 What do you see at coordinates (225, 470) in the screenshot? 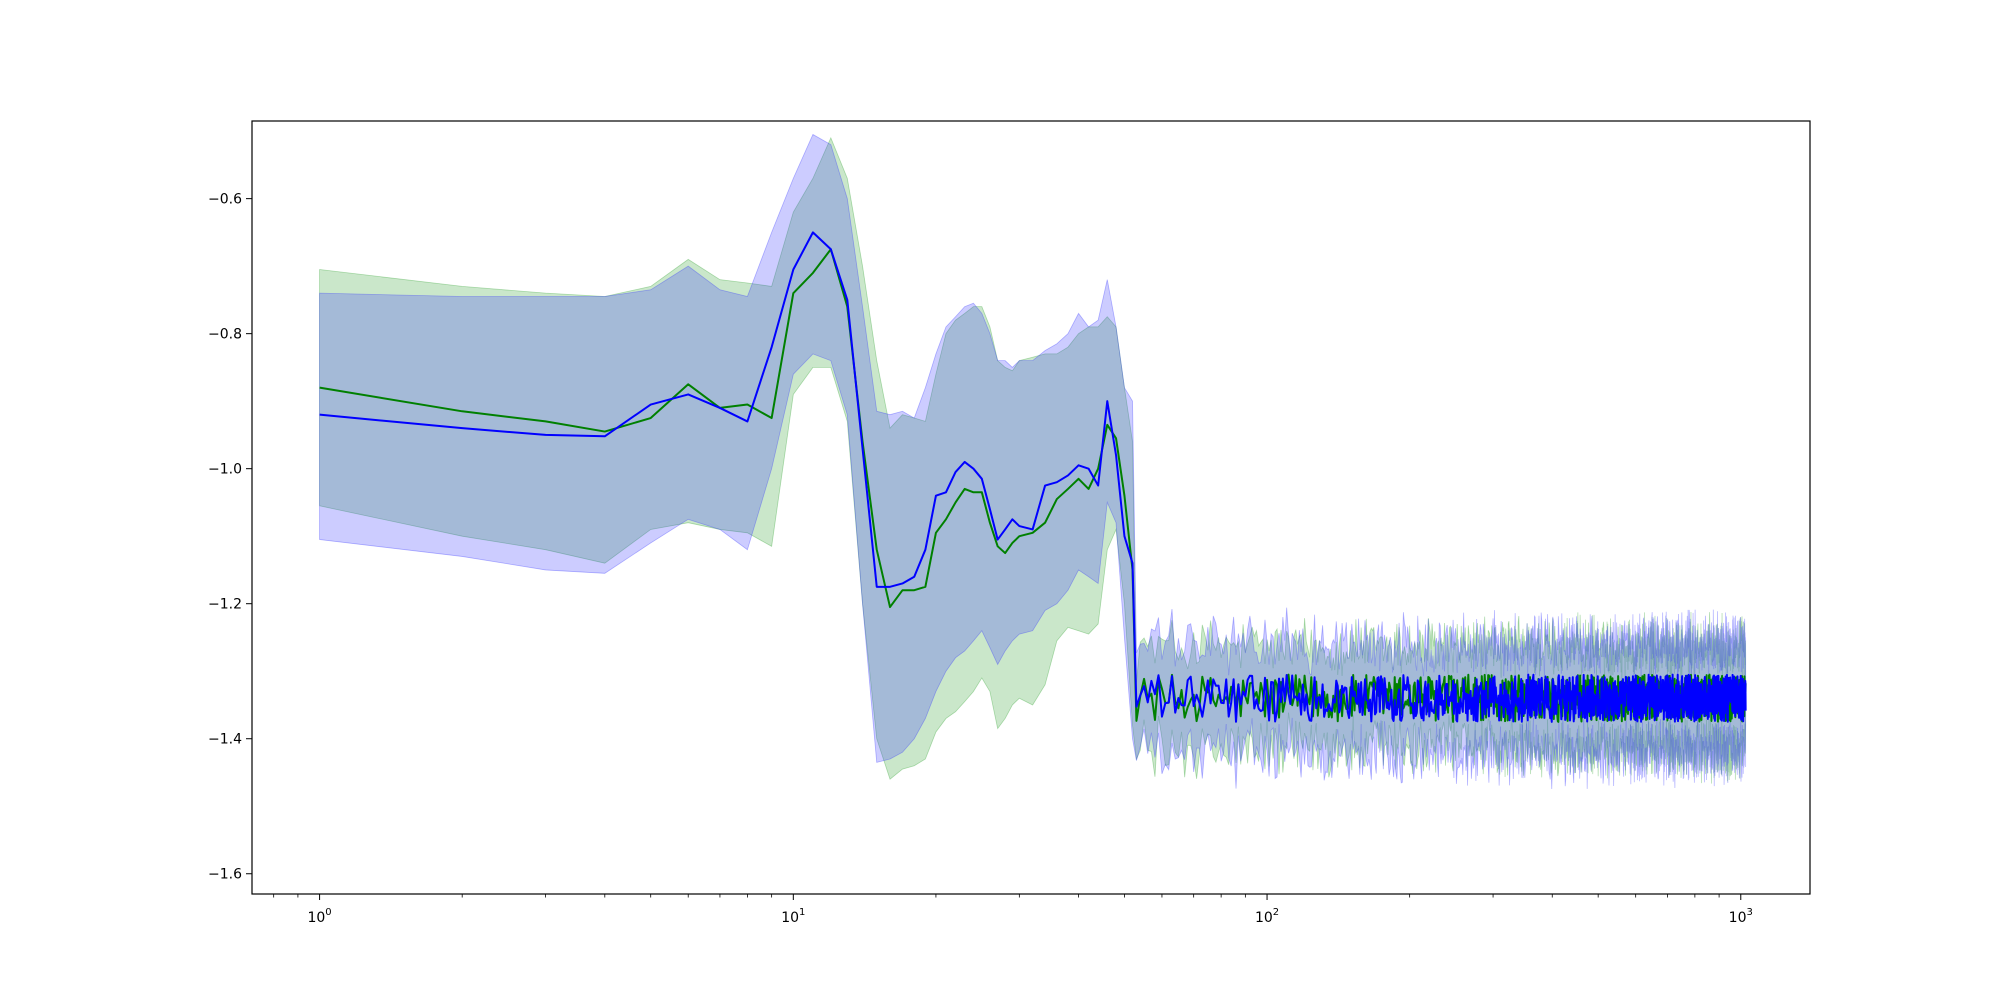
I see `y-tick-label: −1.0` at bounding box center [225, 470].